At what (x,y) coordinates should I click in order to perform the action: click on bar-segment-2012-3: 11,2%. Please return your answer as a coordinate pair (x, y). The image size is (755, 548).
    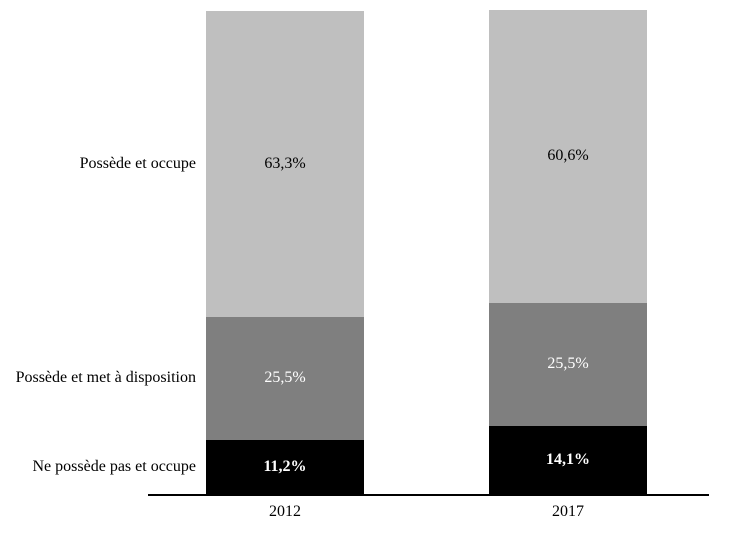
    Looking at the image, I should click on (285, 466).